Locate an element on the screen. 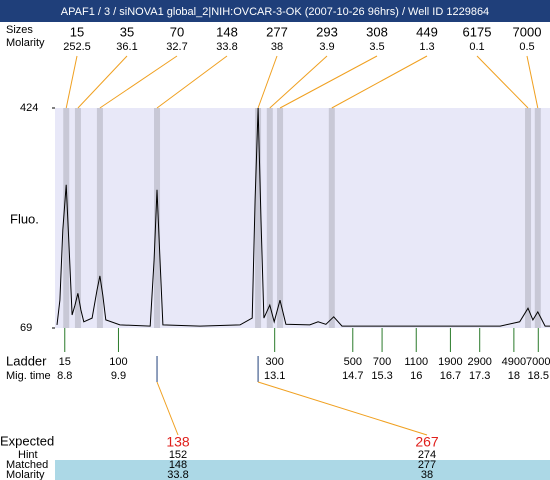 The height and width of the screenshot is (480, 550). y-axis-label: Fluo. is located at coordinates (24, 218).